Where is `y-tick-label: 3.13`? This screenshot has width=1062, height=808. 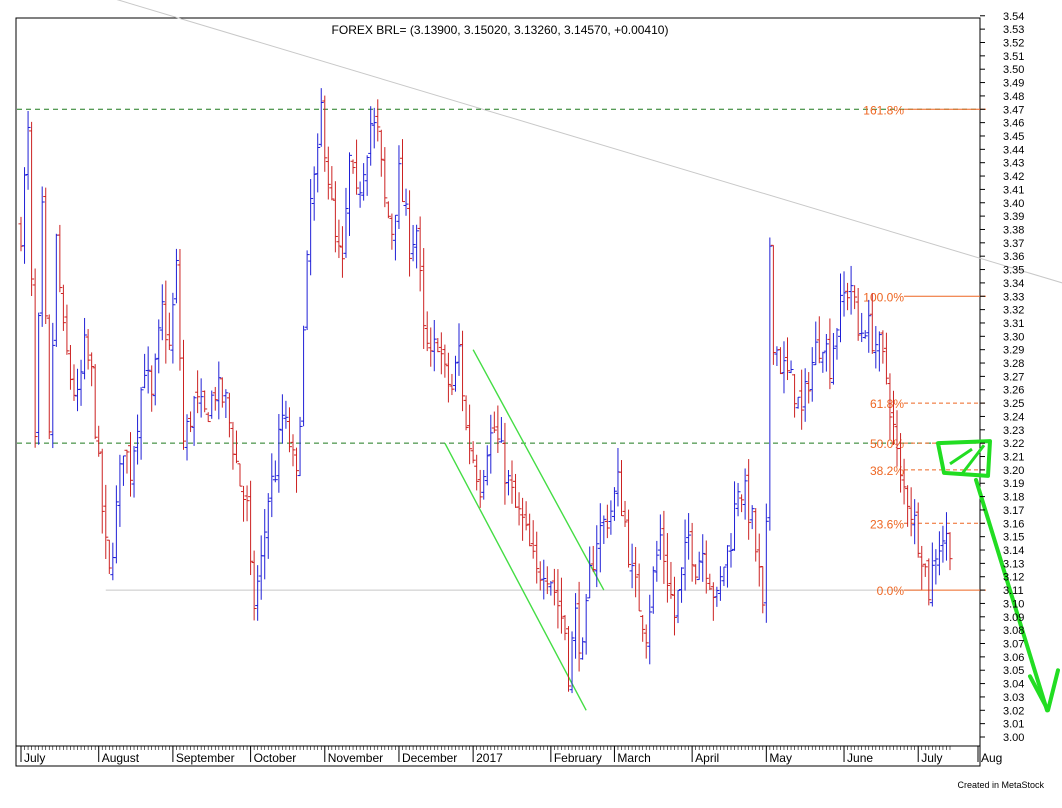
y-tick-label: 3.13 is located at coordinates (1013, 564).